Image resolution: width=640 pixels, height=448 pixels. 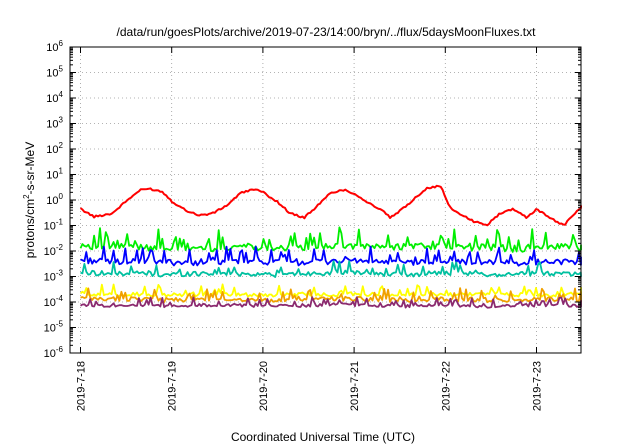 What do you see at coordinates (264, 386) in the screenshot?
I see `x-tick-label: 2019-7-20` at bounding box center [264, 386].